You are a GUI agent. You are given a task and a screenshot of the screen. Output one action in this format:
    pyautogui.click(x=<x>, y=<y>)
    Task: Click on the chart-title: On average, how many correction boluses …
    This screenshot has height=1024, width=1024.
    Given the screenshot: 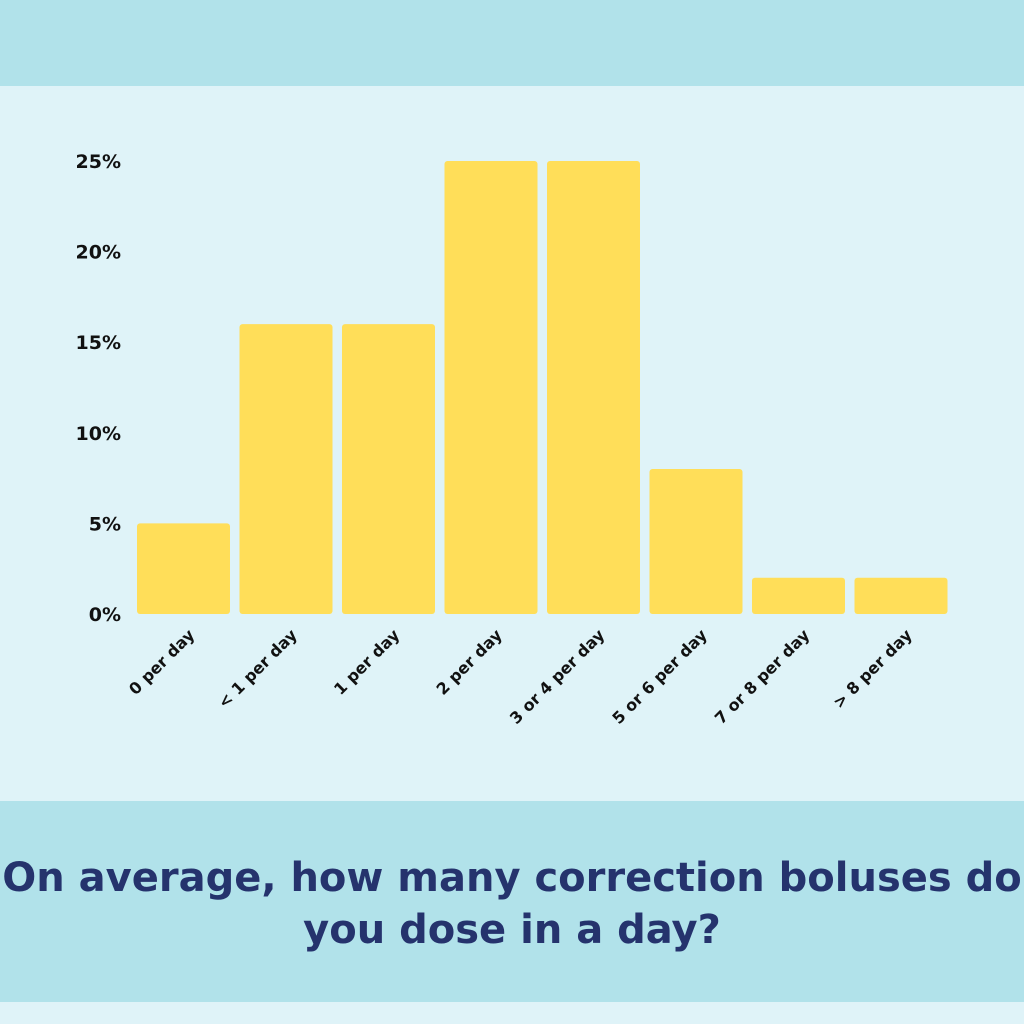 What is the action you would take?
    pyautogui.click(x=512, y=904)
    